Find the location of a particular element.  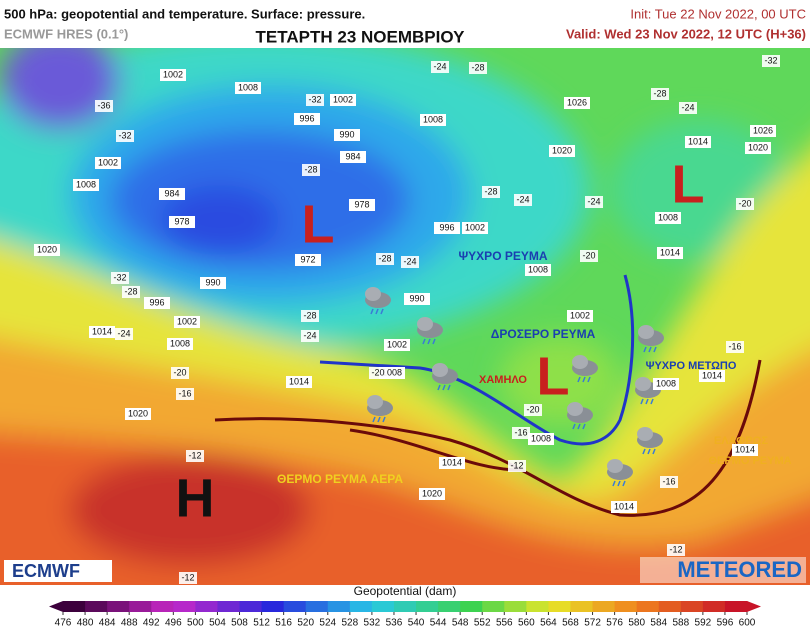

colorbar-tick-label: 524 is located at coordinates (327, 623).